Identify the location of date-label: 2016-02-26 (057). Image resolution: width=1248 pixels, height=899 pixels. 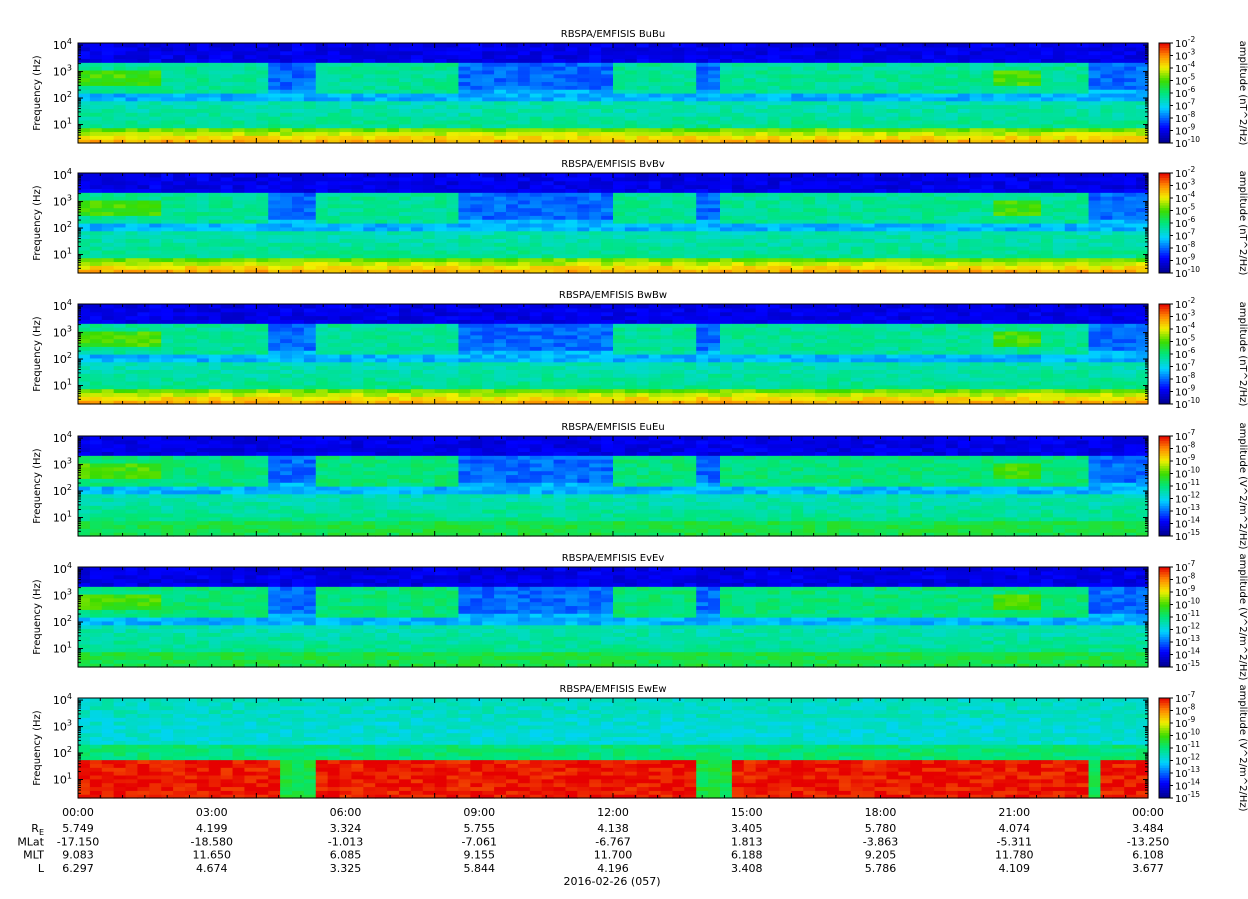
(611, 881).